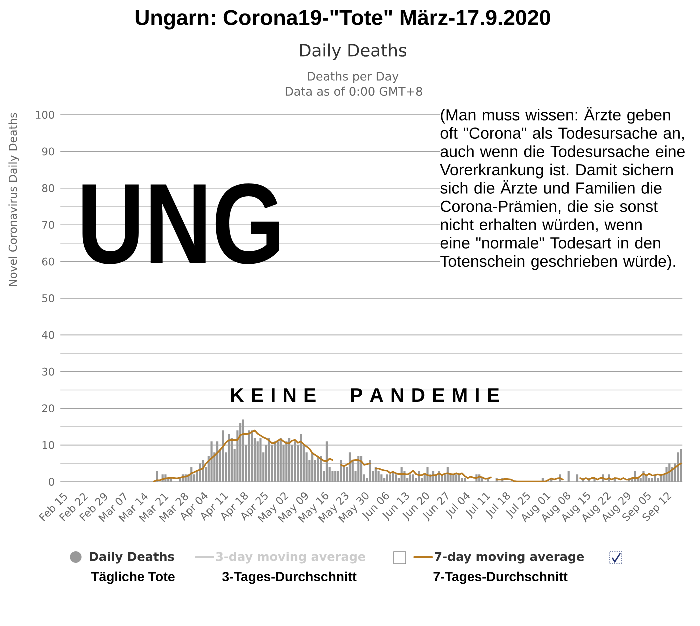 Image resolution: width=700 pixels, height=626 pixels. What do you see at coordinates (45, 115) in the screenshot?
I see `y-tick-label: 100` at bounding box center [45, 115].